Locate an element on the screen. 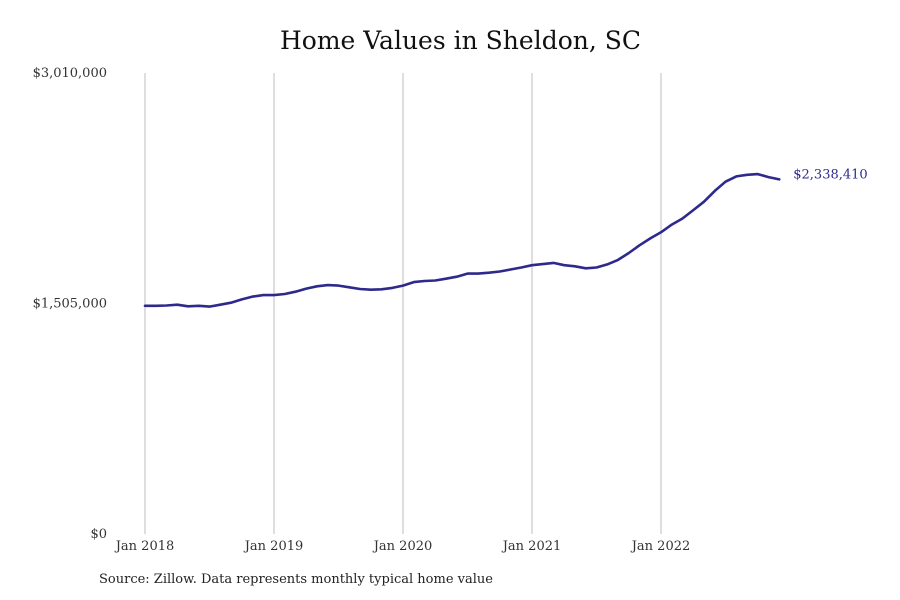 The width and height of the screenshot is (900, 600). y-tick-label: $1,505,000 is located at coordinates (70, 304).